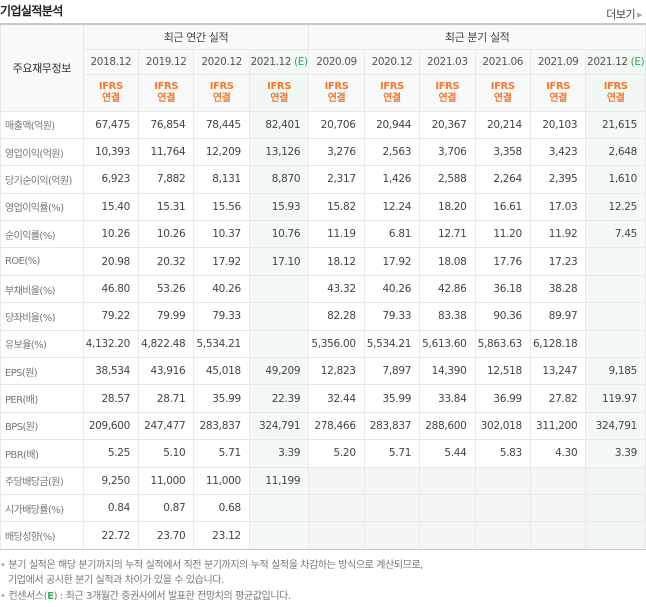 The image size is (646, 607). What do you see at coordinates (279, 453) in the screenshot?
I see `annual-value: 3.39` at bounding box center [279, 453].